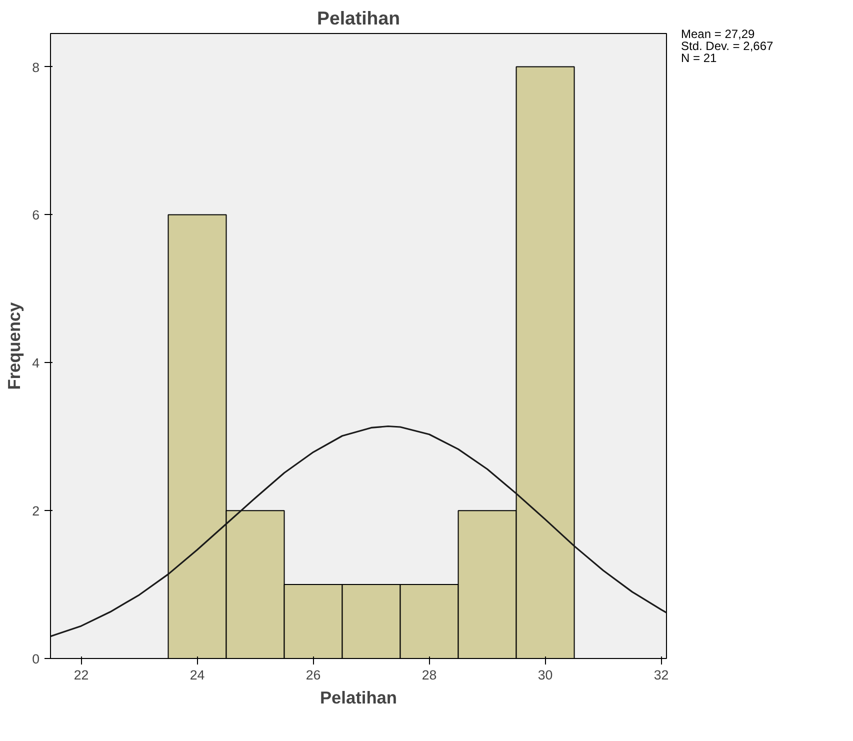 This screenshot has width=853, height=741. What do you see at coordinates (36, 363) in the screenshot?
I see `y-tick-label: 4` at bounding box center [36, 363].